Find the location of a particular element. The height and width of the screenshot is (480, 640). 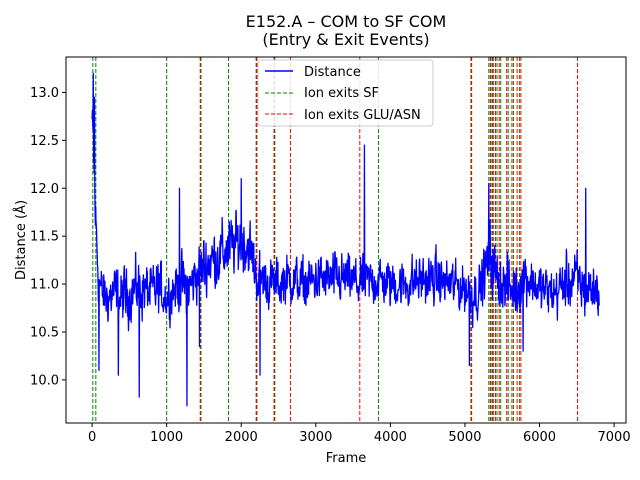

x-axis-title: Frame is located at coordinates (346, 458).